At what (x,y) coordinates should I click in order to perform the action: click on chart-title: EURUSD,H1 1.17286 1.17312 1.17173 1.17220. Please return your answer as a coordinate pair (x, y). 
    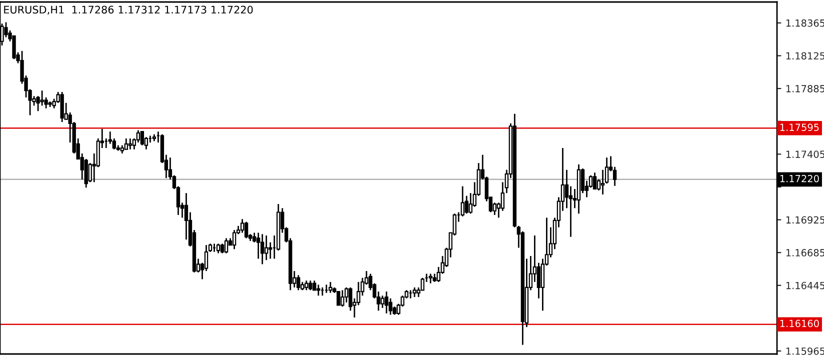
    Looking at the image, I should click on (128, 10).